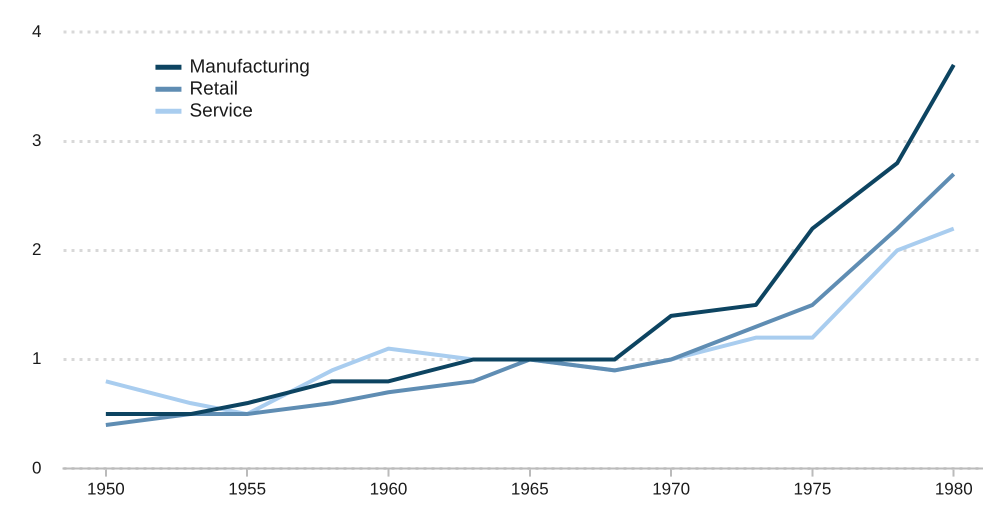 The height and width of the screenshot is (507, 988). What do you see at coordinates (221, 111) in the screenshot?
I see `legend-label: Service` at bounding box center [221, 111].